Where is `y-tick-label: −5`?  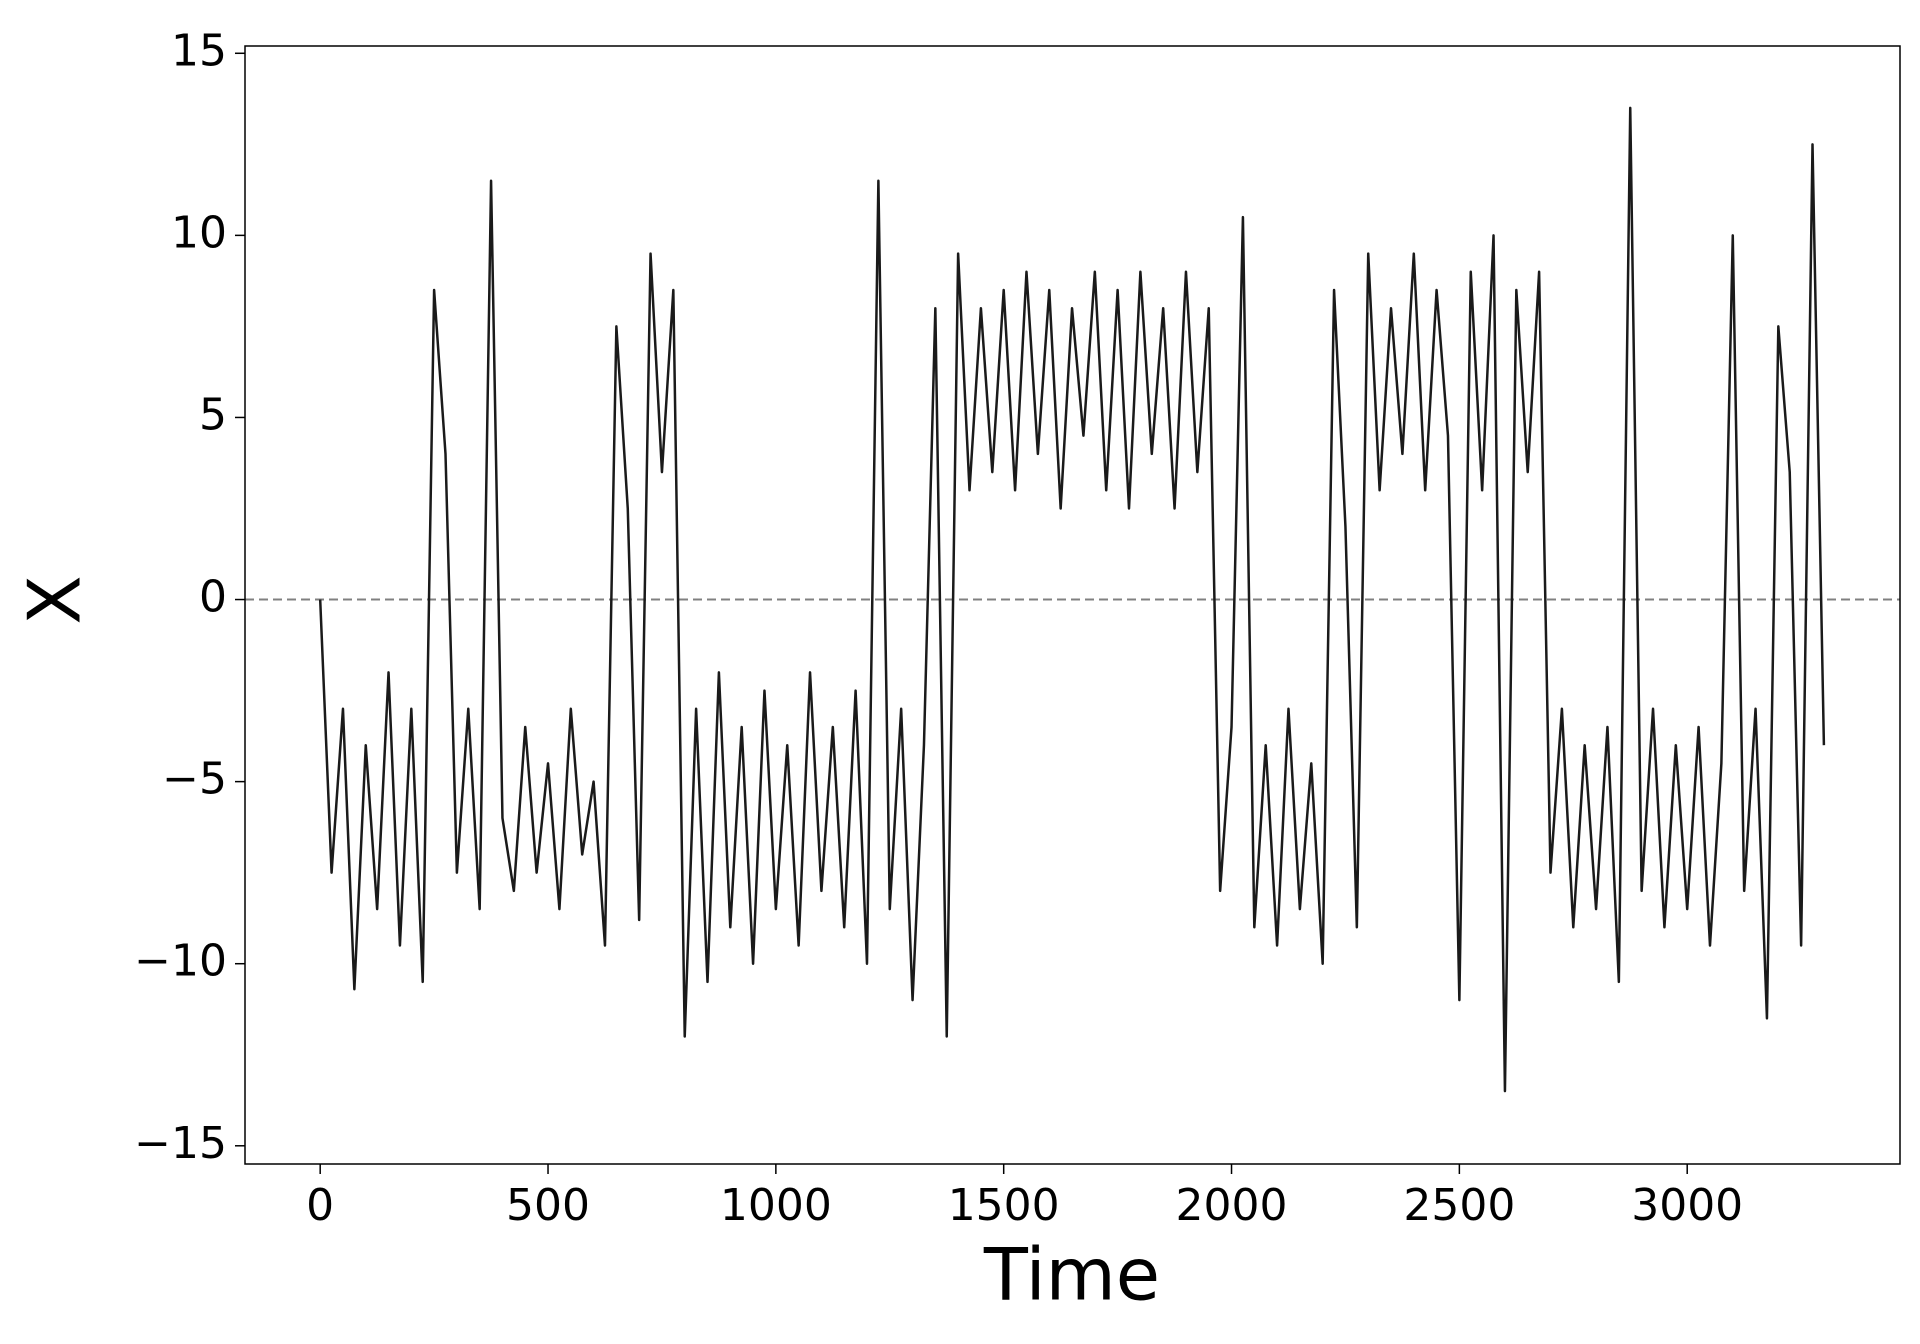
y-tick-label: −5 is located at coordinates (194, 779).